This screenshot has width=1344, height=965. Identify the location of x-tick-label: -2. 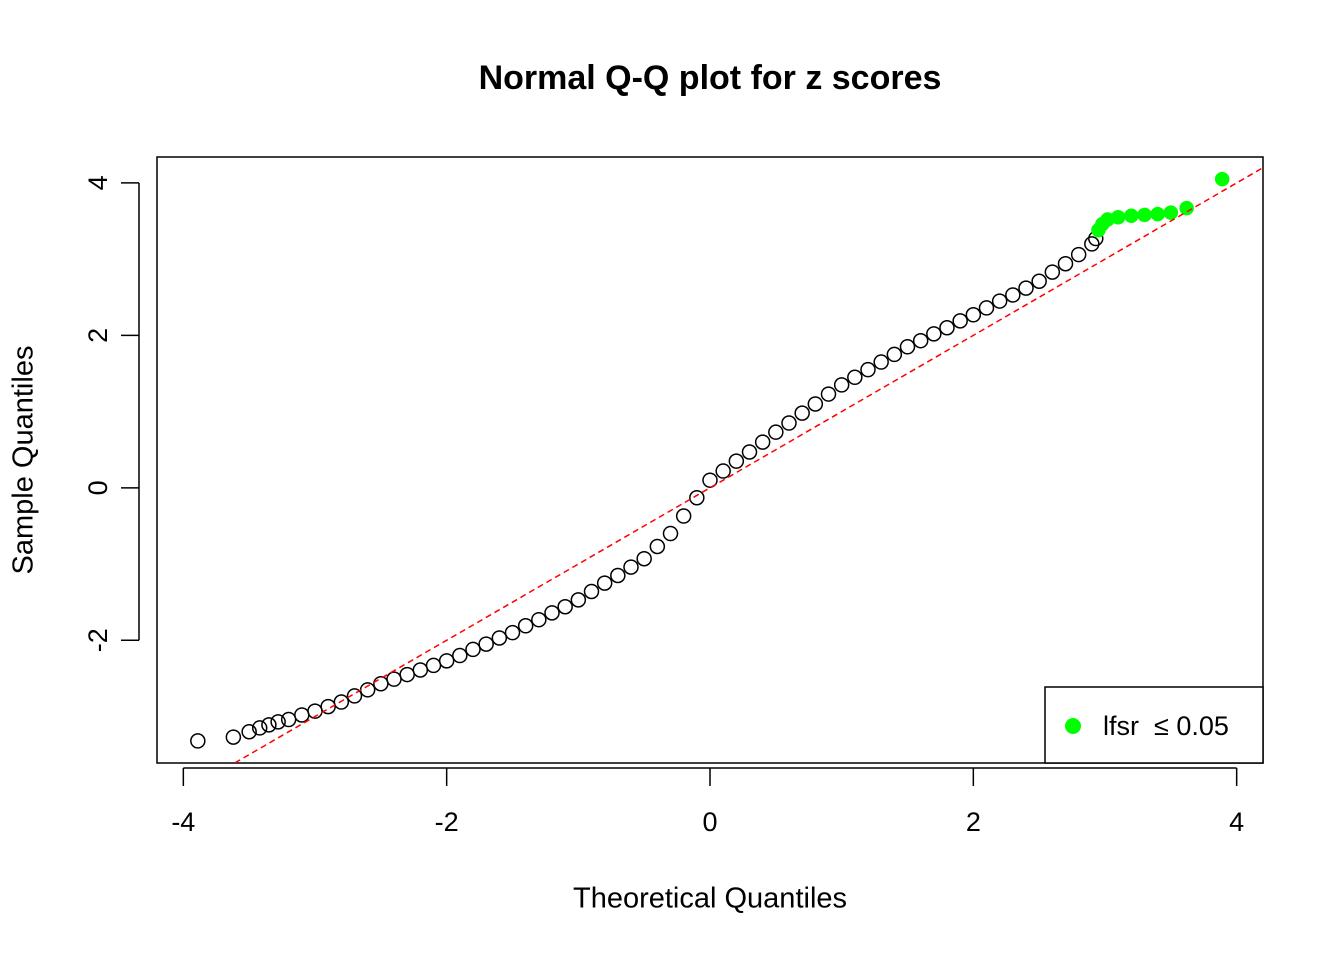
(447, 822).